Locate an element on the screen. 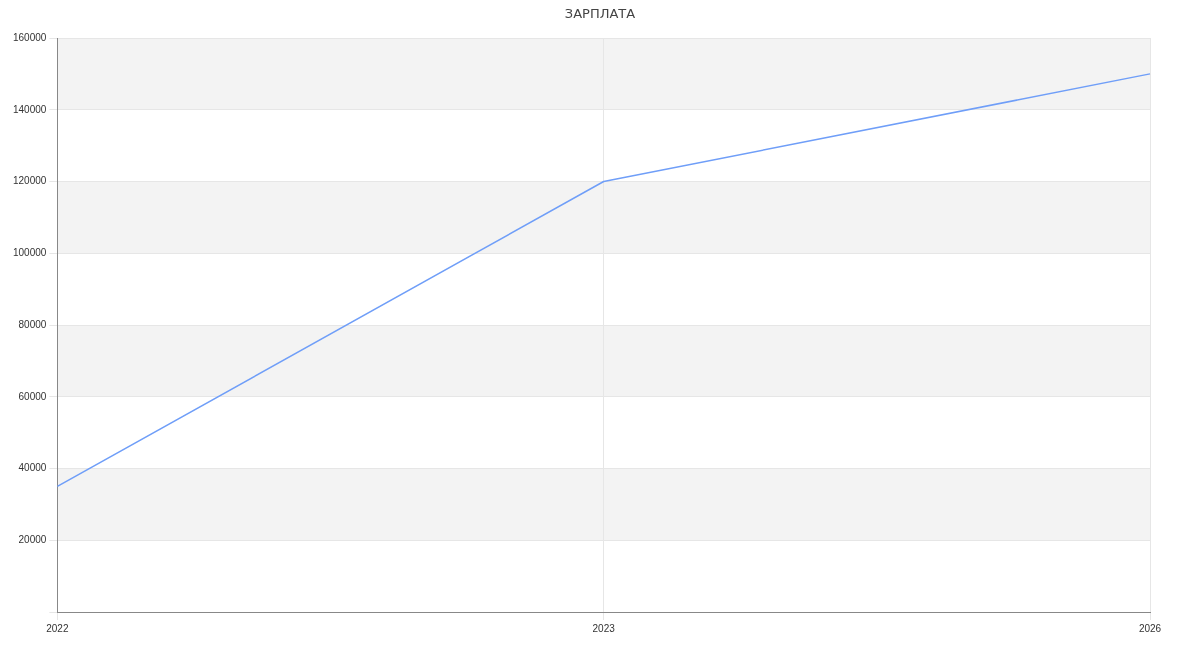  y-tick-label: 160000 is located at coordinates (29, 37).